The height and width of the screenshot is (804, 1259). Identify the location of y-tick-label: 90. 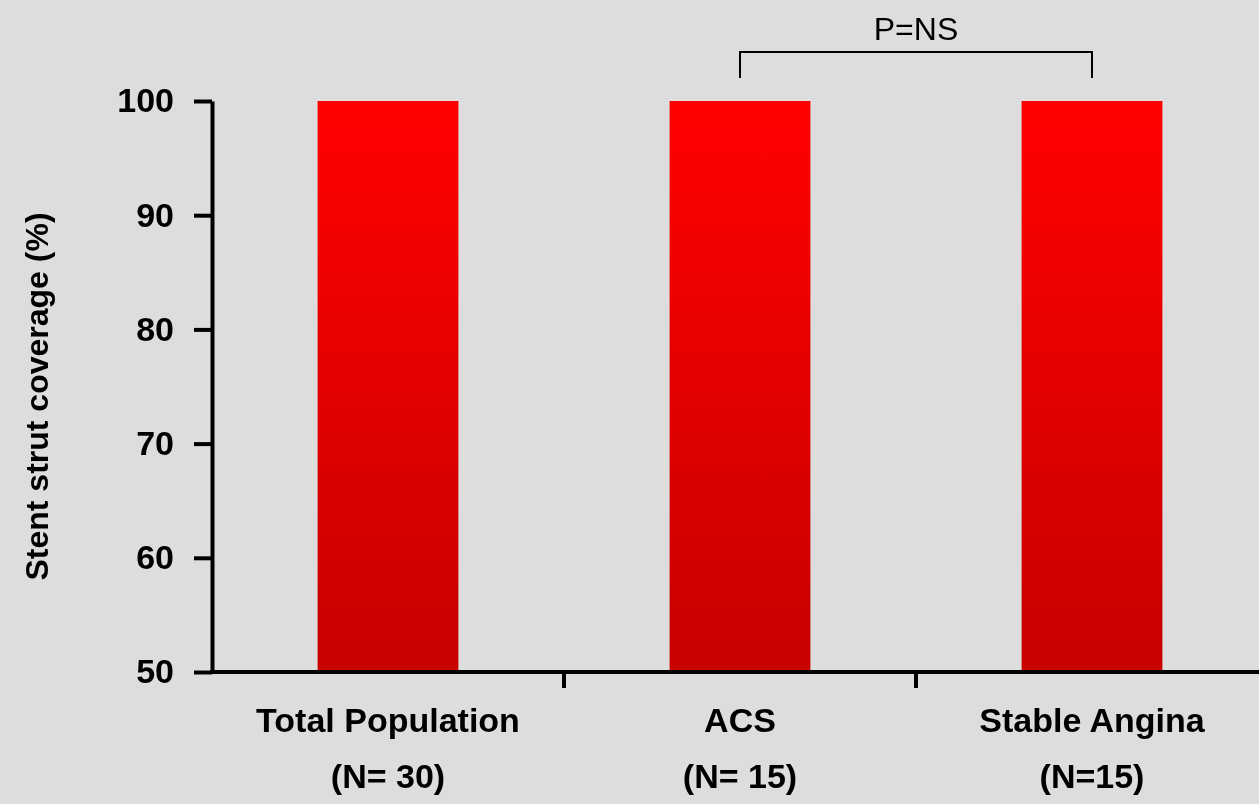
(155, 214).